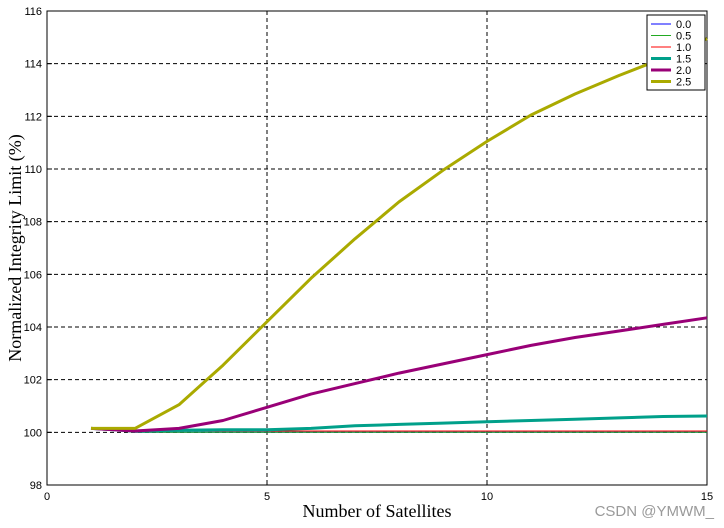  I want to click on x-axis-title: Number of Satellites, so click(377, 511).